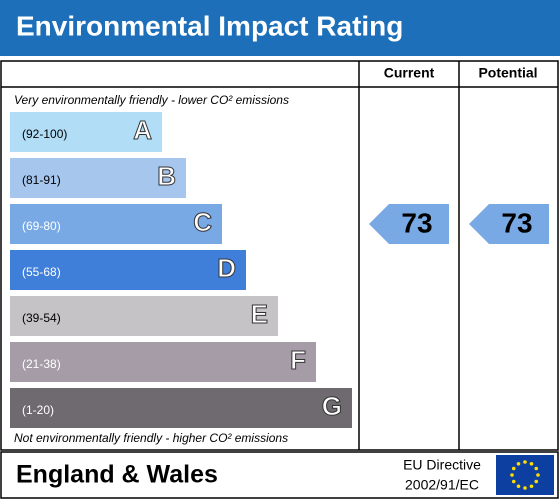  Describe the element at coordinates (41, 226) in the screenshot. I see `band-range: (69-80)` at that location.